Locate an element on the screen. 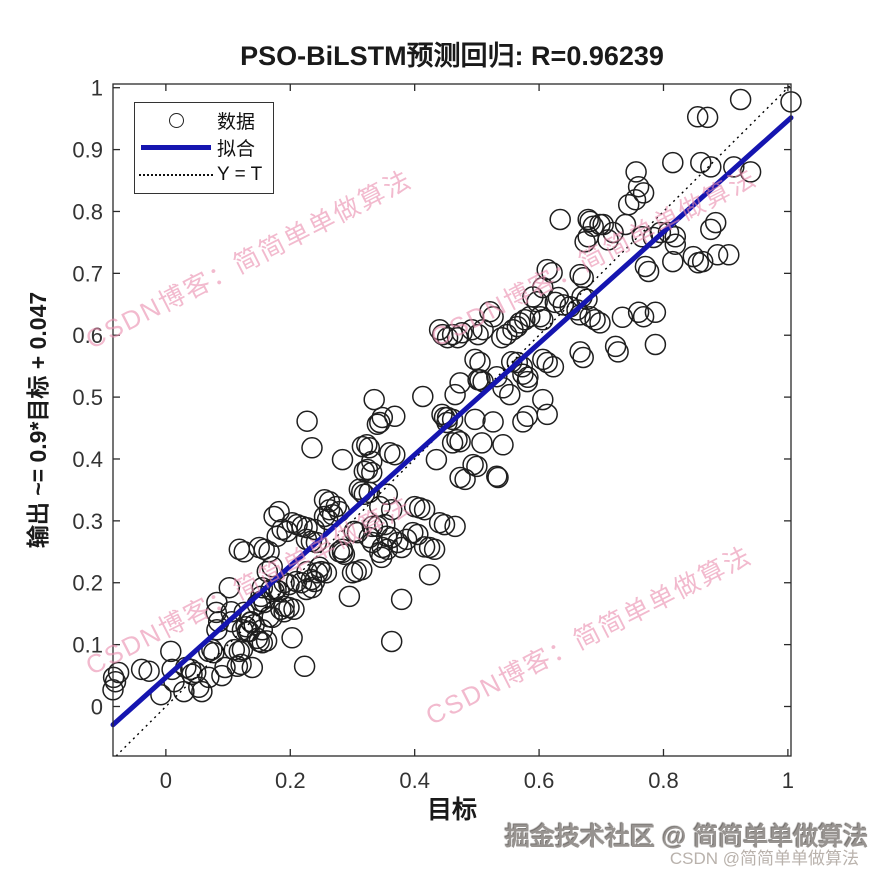  x-tick-label: 0 is located at coordinates (166, 780).